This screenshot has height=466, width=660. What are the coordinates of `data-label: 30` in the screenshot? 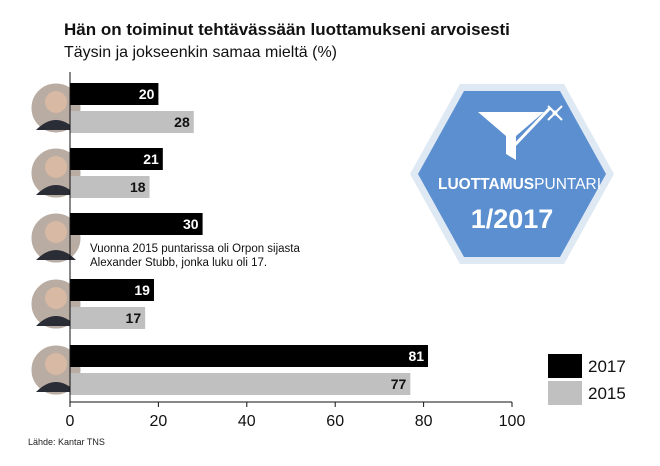 It's located at (191, 224).